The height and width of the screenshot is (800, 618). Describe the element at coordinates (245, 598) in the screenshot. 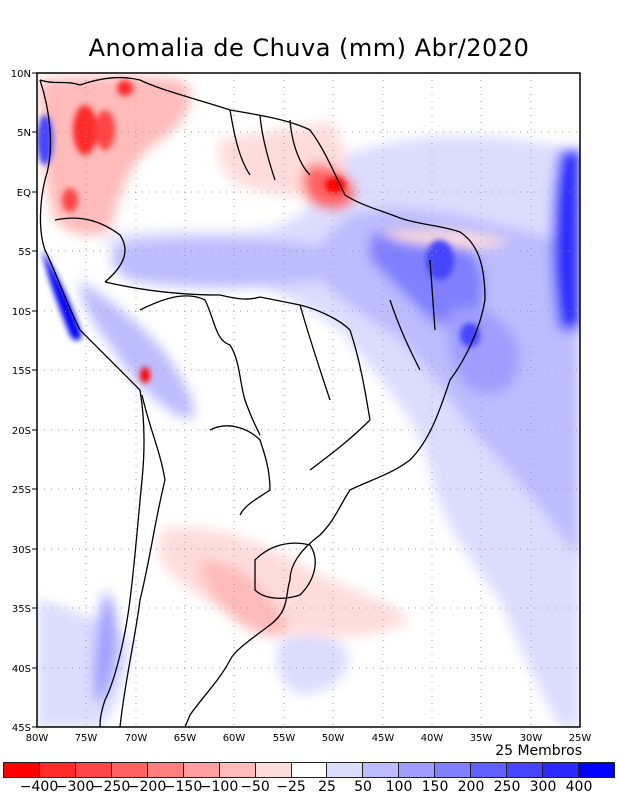

I see `anomaly-region-argentina-central` at that location.